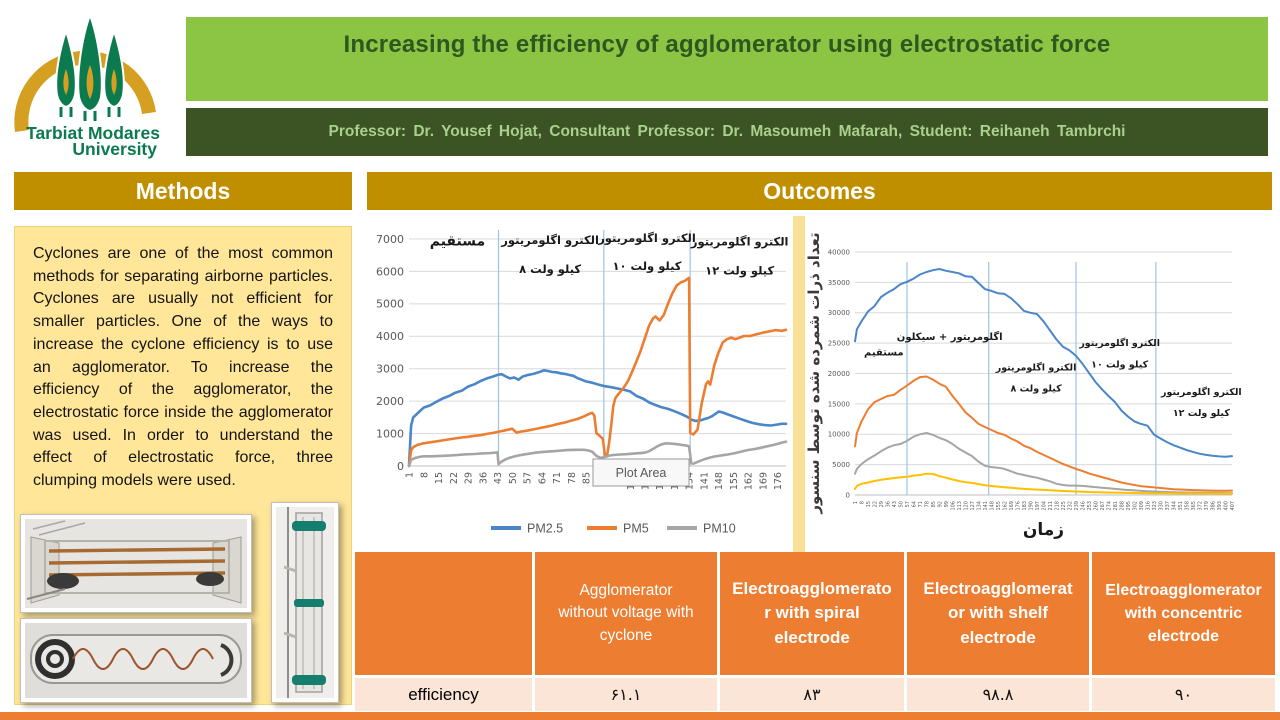 The width and height of the screenshot is (1280, 720). Describe the element at coordinates (1043, 433) in the screenshot. I see `series-orange` at that location.